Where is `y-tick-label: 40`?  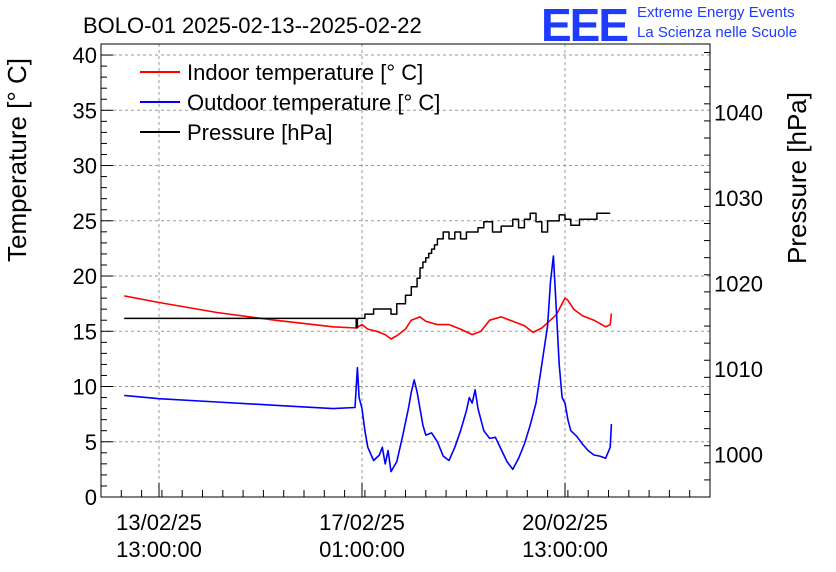
y-tick-label: 40 is located at coordinates (85, 55).